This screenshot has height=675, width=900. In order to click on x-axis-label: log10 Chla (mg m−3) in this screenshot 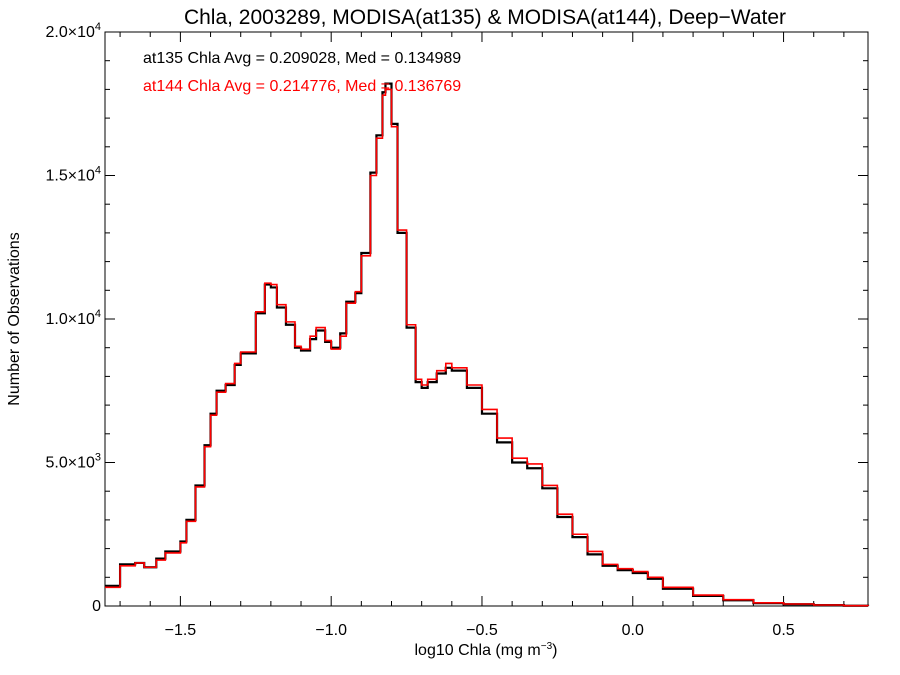, I will do `click(485, 650)`.